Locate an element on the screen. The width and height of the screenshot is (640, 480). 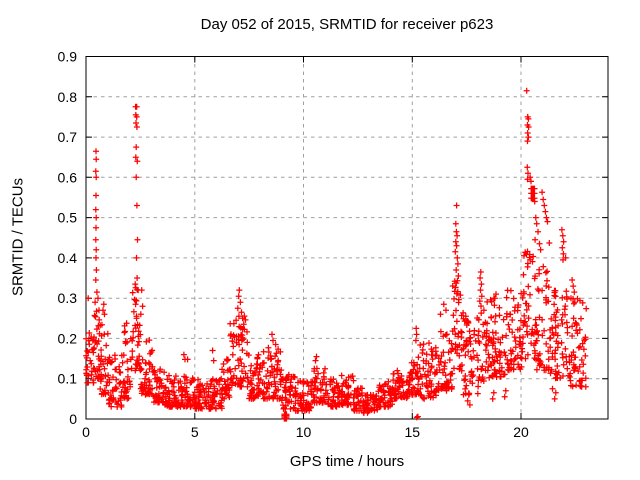
y-tick-label: 0.2 is located at coordinates (68, 338).